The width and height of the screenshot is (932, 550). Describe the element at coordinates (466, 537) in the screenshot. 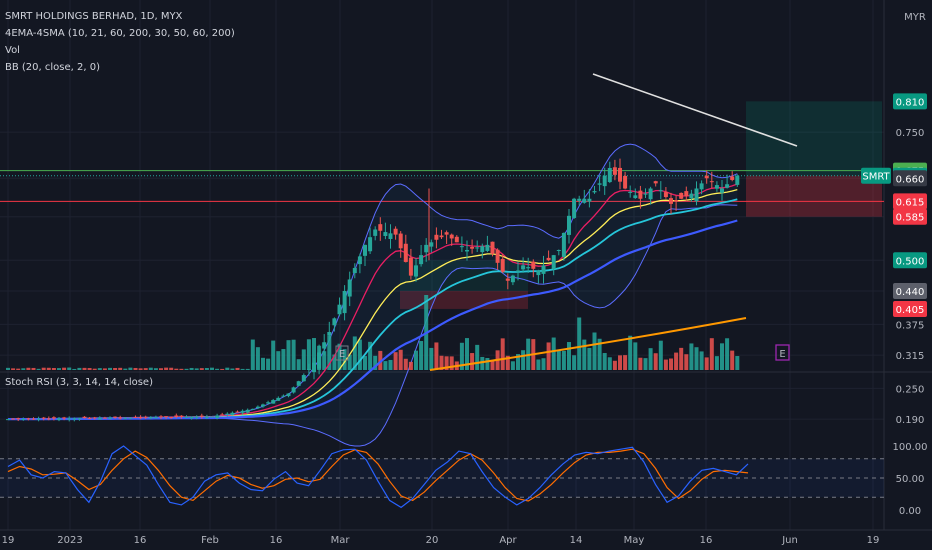

I see `time-axis: 19 2023 16 Feb 16 Mar 20 Apr 14 May 16 Jun 19` at that location.